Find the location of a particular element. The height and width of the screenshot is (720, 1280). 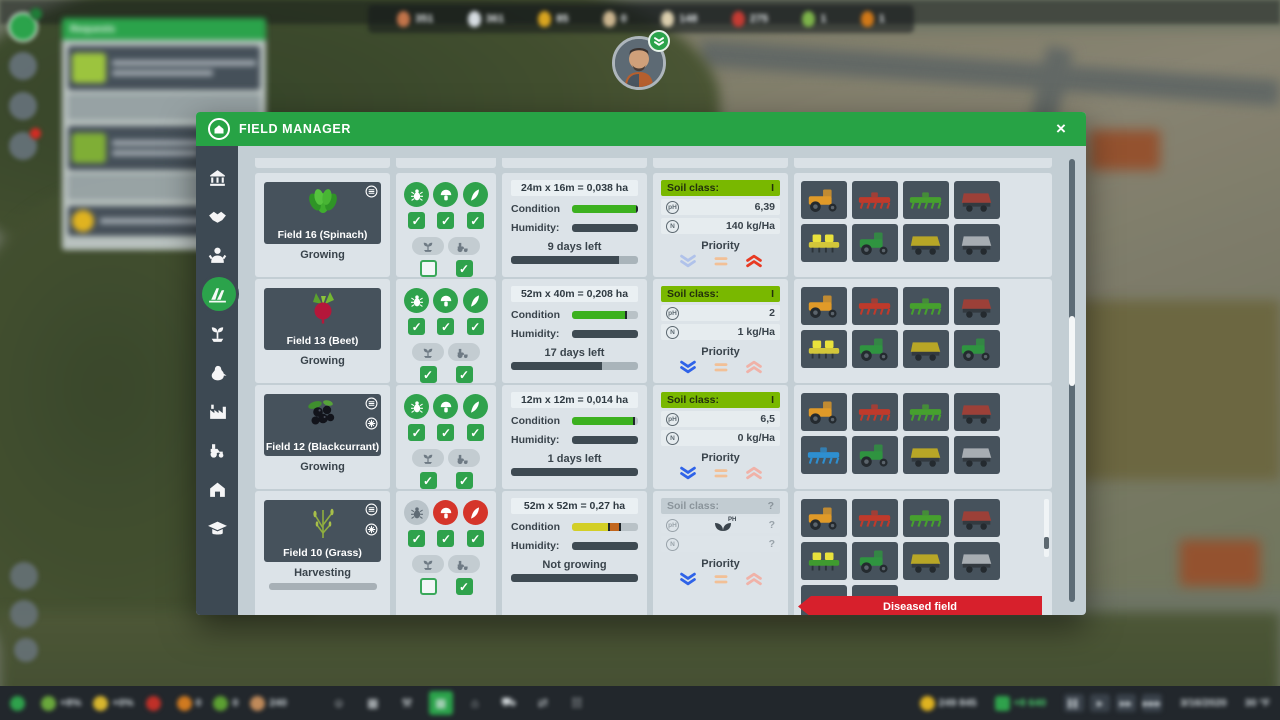

pause-button: ▌▌ is located at coordinates (1074, 703).